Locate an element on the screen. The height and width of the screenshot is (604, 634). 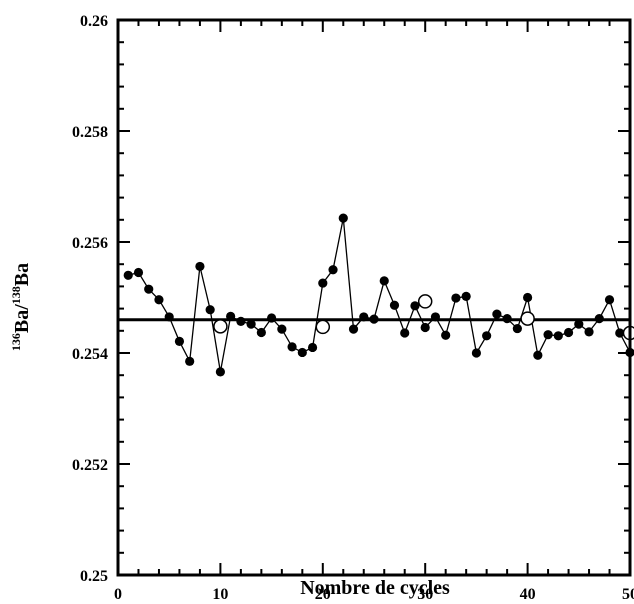
y-title-base-1: Ba/ is located at coordinates (22, 318).